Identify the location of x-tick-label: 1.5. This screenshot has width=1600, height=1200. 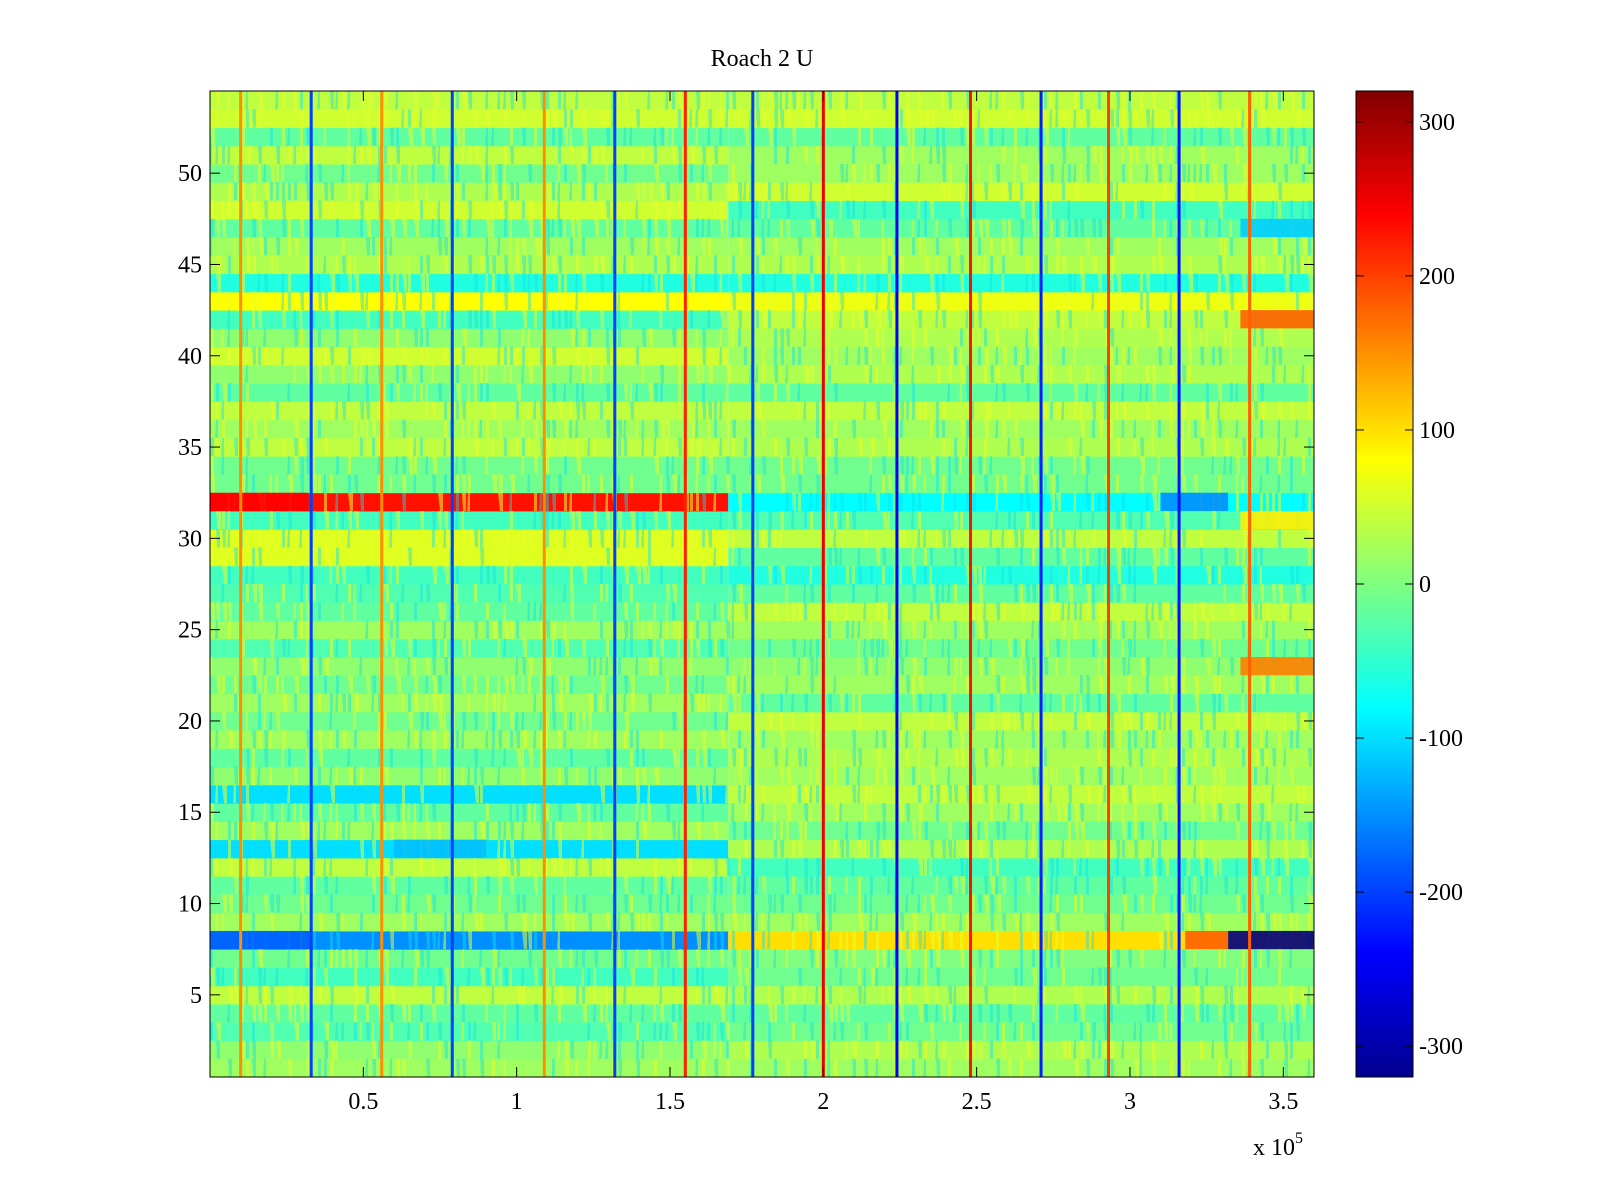
(670, 1102).